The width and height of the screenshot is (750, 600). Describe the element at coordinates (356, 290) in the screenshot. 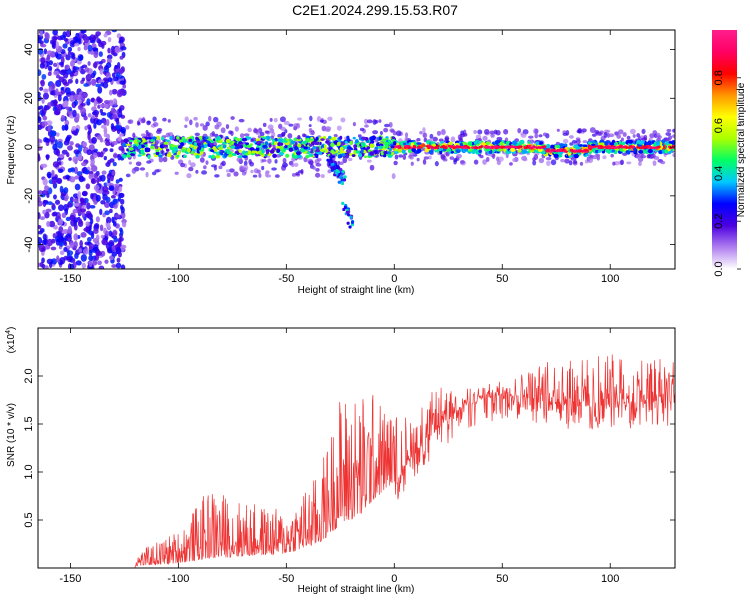

I see `spectrogram-x-axis-label: Height of straight line (km)` at that location.